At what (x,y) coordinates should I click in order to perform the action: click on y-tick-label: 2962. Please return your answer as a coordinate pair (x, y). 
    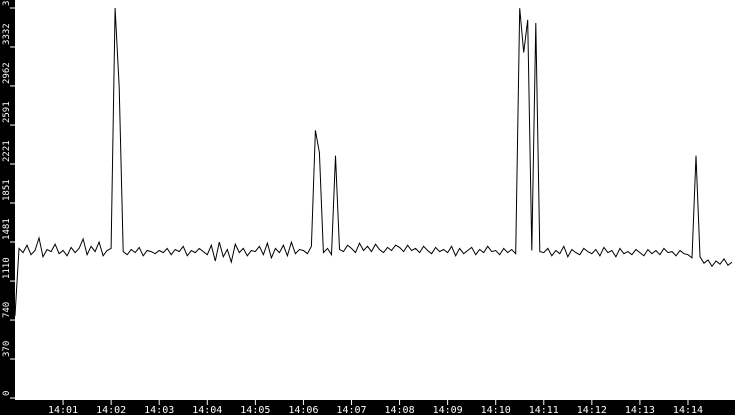
    Looking at the image, I should click on (7, 73).